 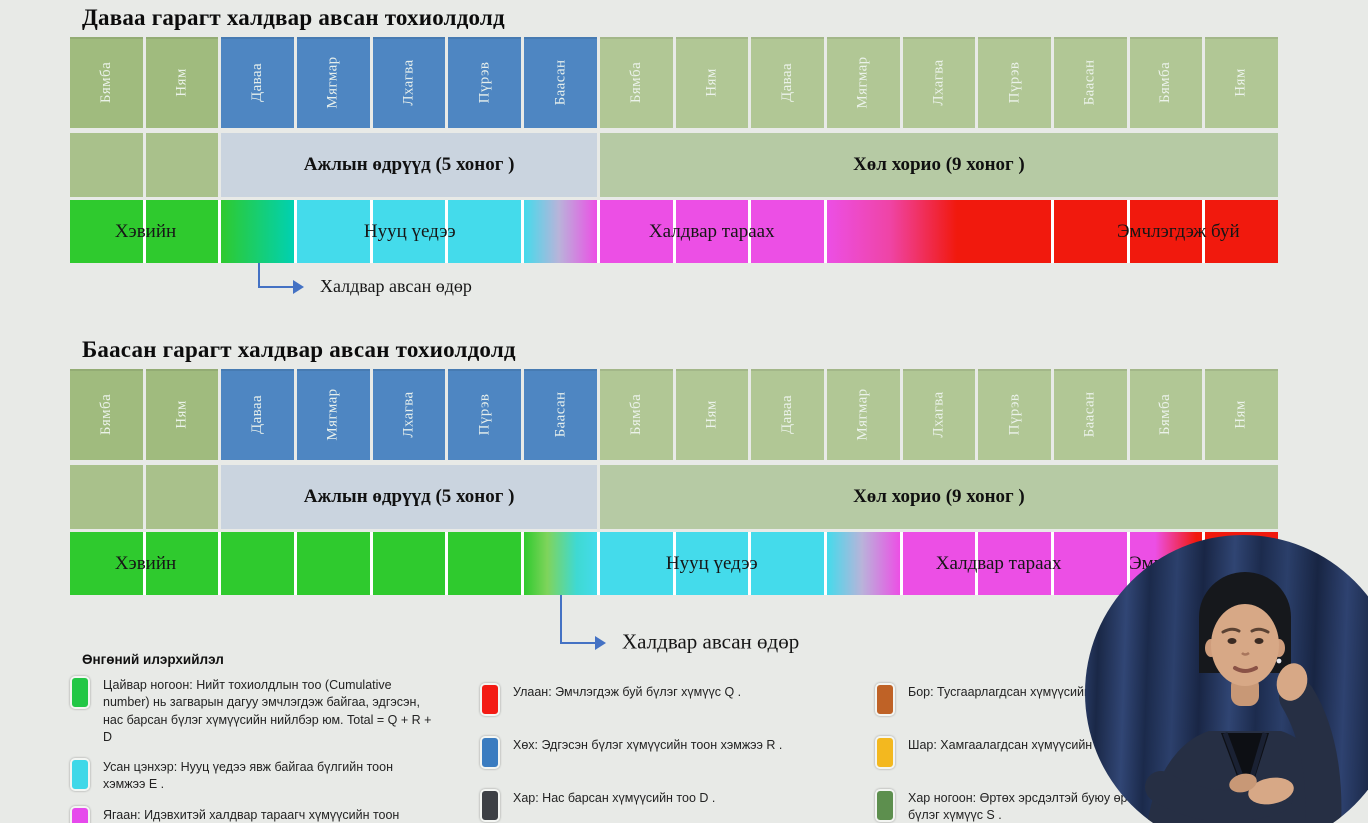 I want to click on legend-heading: Өнгөний илэрхийлэл, so click(x=153, y=659).